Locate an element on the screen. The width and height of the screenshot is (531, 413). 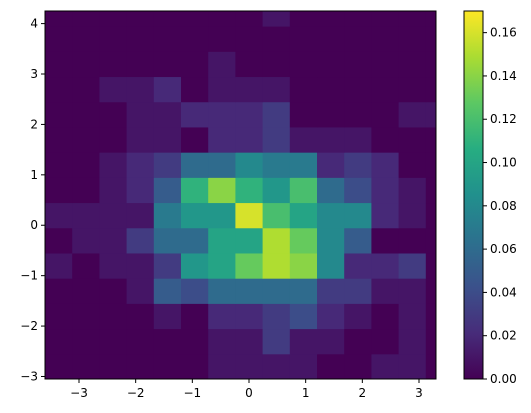
y-tick-label: 0 is located at coordinates (34, 225).